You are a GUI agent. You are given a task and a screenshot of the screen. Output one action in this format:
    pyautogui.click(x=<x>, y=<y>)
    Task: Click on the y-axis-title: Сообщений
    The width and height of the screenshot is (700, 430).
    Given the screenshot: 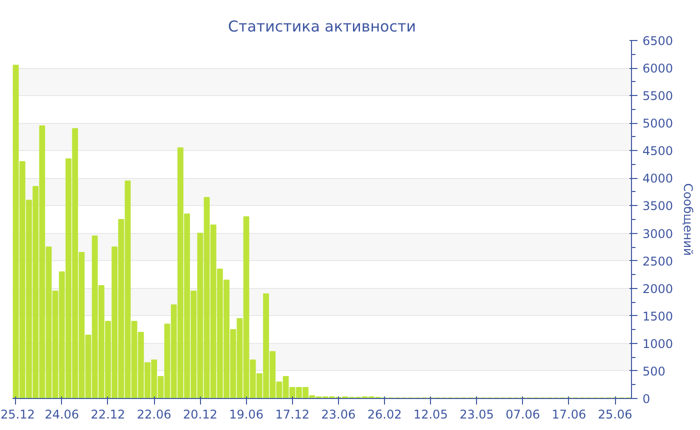 What is the action you would take?
    pyautogui.click(x=688, y=219)
    